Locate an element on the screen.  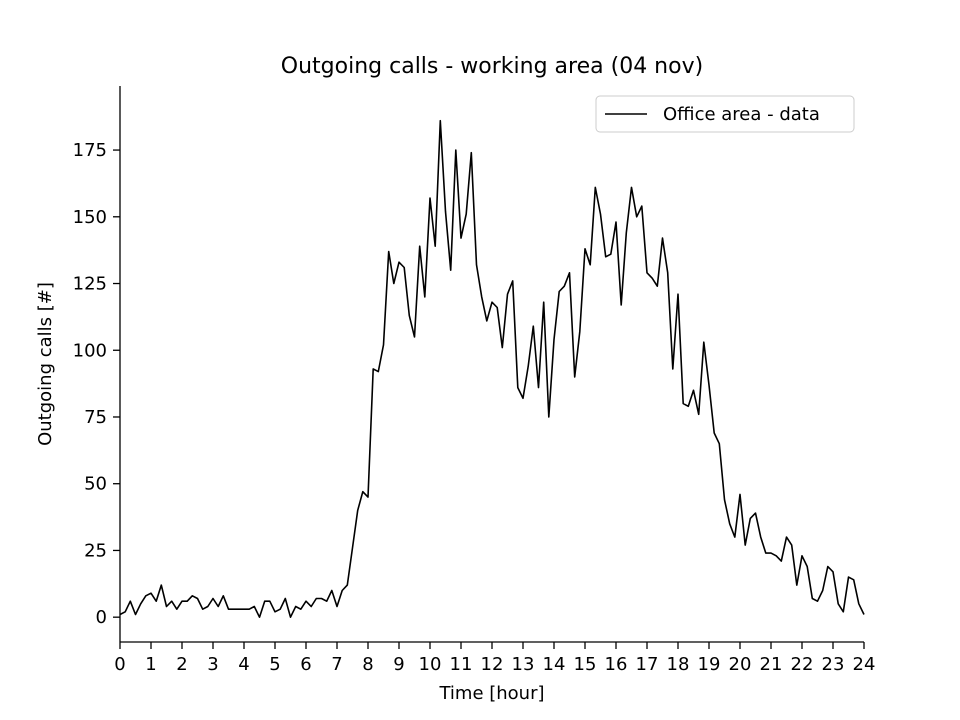
x-tick-label: 4 is located at coordinates (243, 664).